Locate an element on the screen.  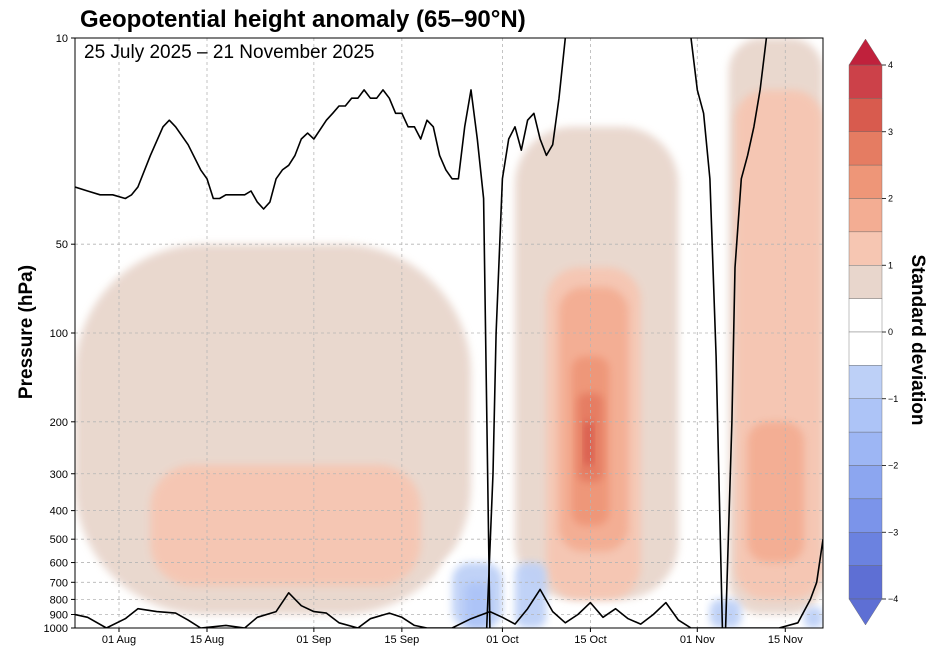
y-tick-label-9: 800 is located at coordinates (59, 600).